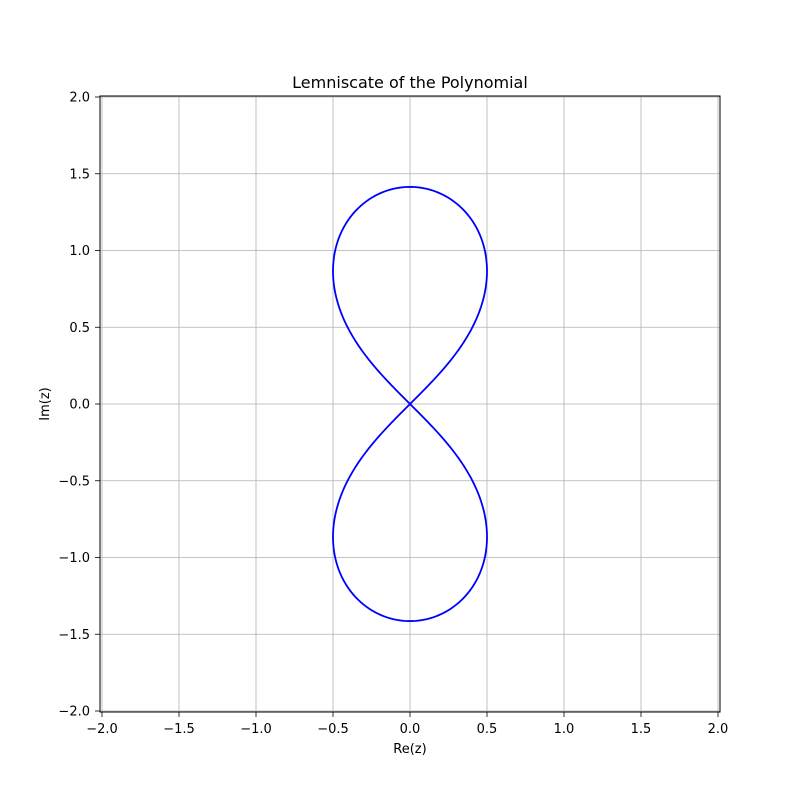  What do you see at coordinates (79, 328) in the screenshot?
I see `y-tick-label: 0.5` at bounding box center [79, 328].